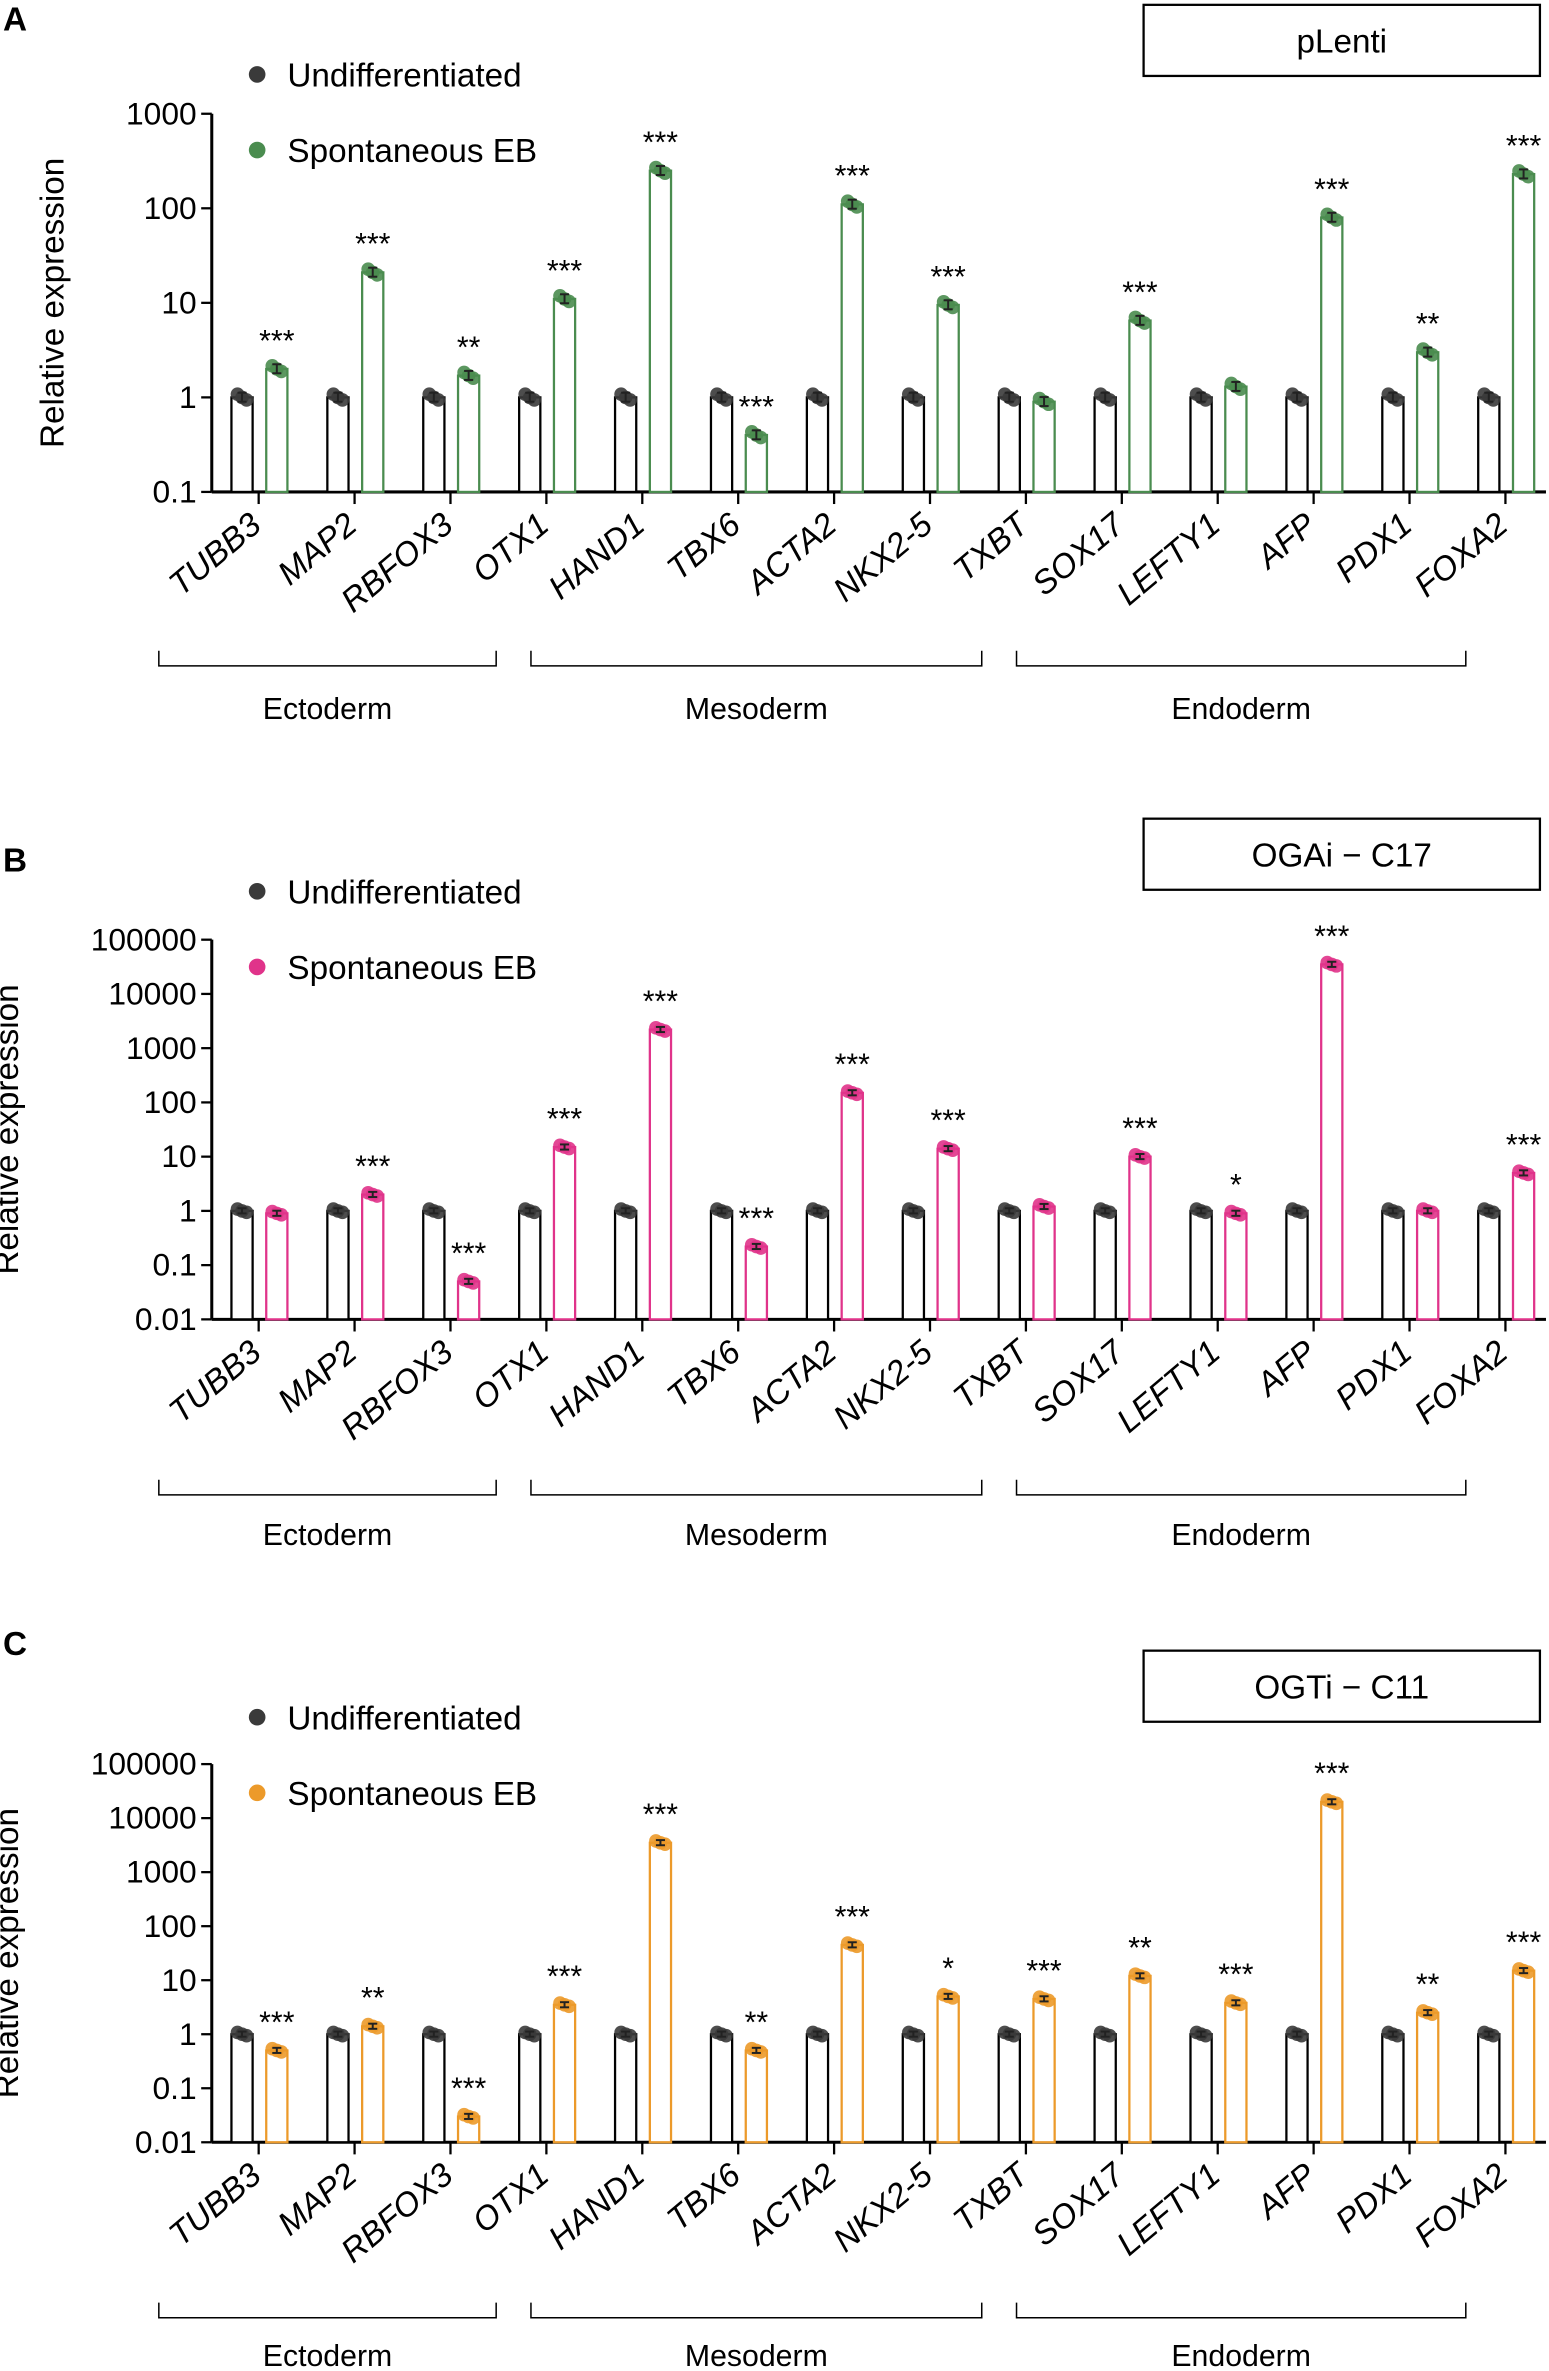 Image resolution: width=1549 pixels, height=2371 pixels. Describe the element at coordinates (1236, 1185) in the screenshot. I see `significance-label: *` at that location.